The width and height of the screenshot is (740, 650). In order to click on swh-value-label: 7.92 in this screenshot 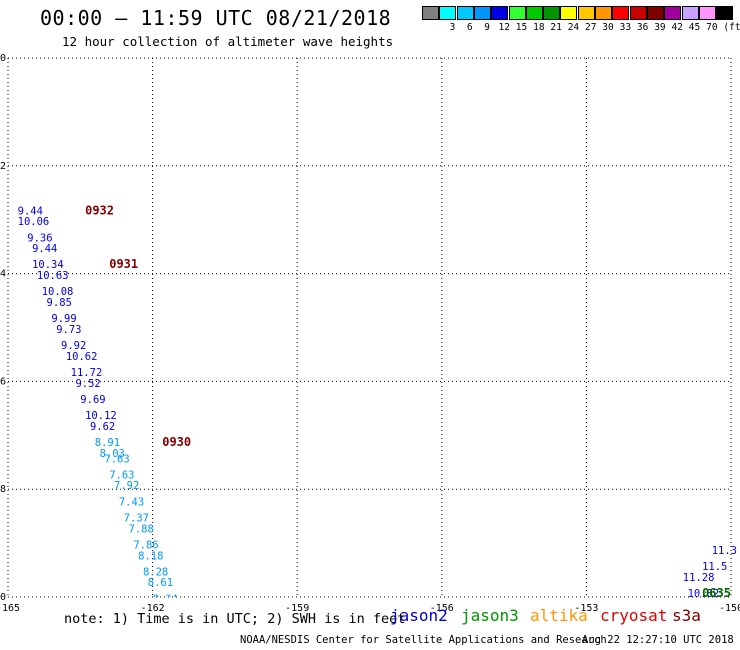, I will do `click(126, 486)`.